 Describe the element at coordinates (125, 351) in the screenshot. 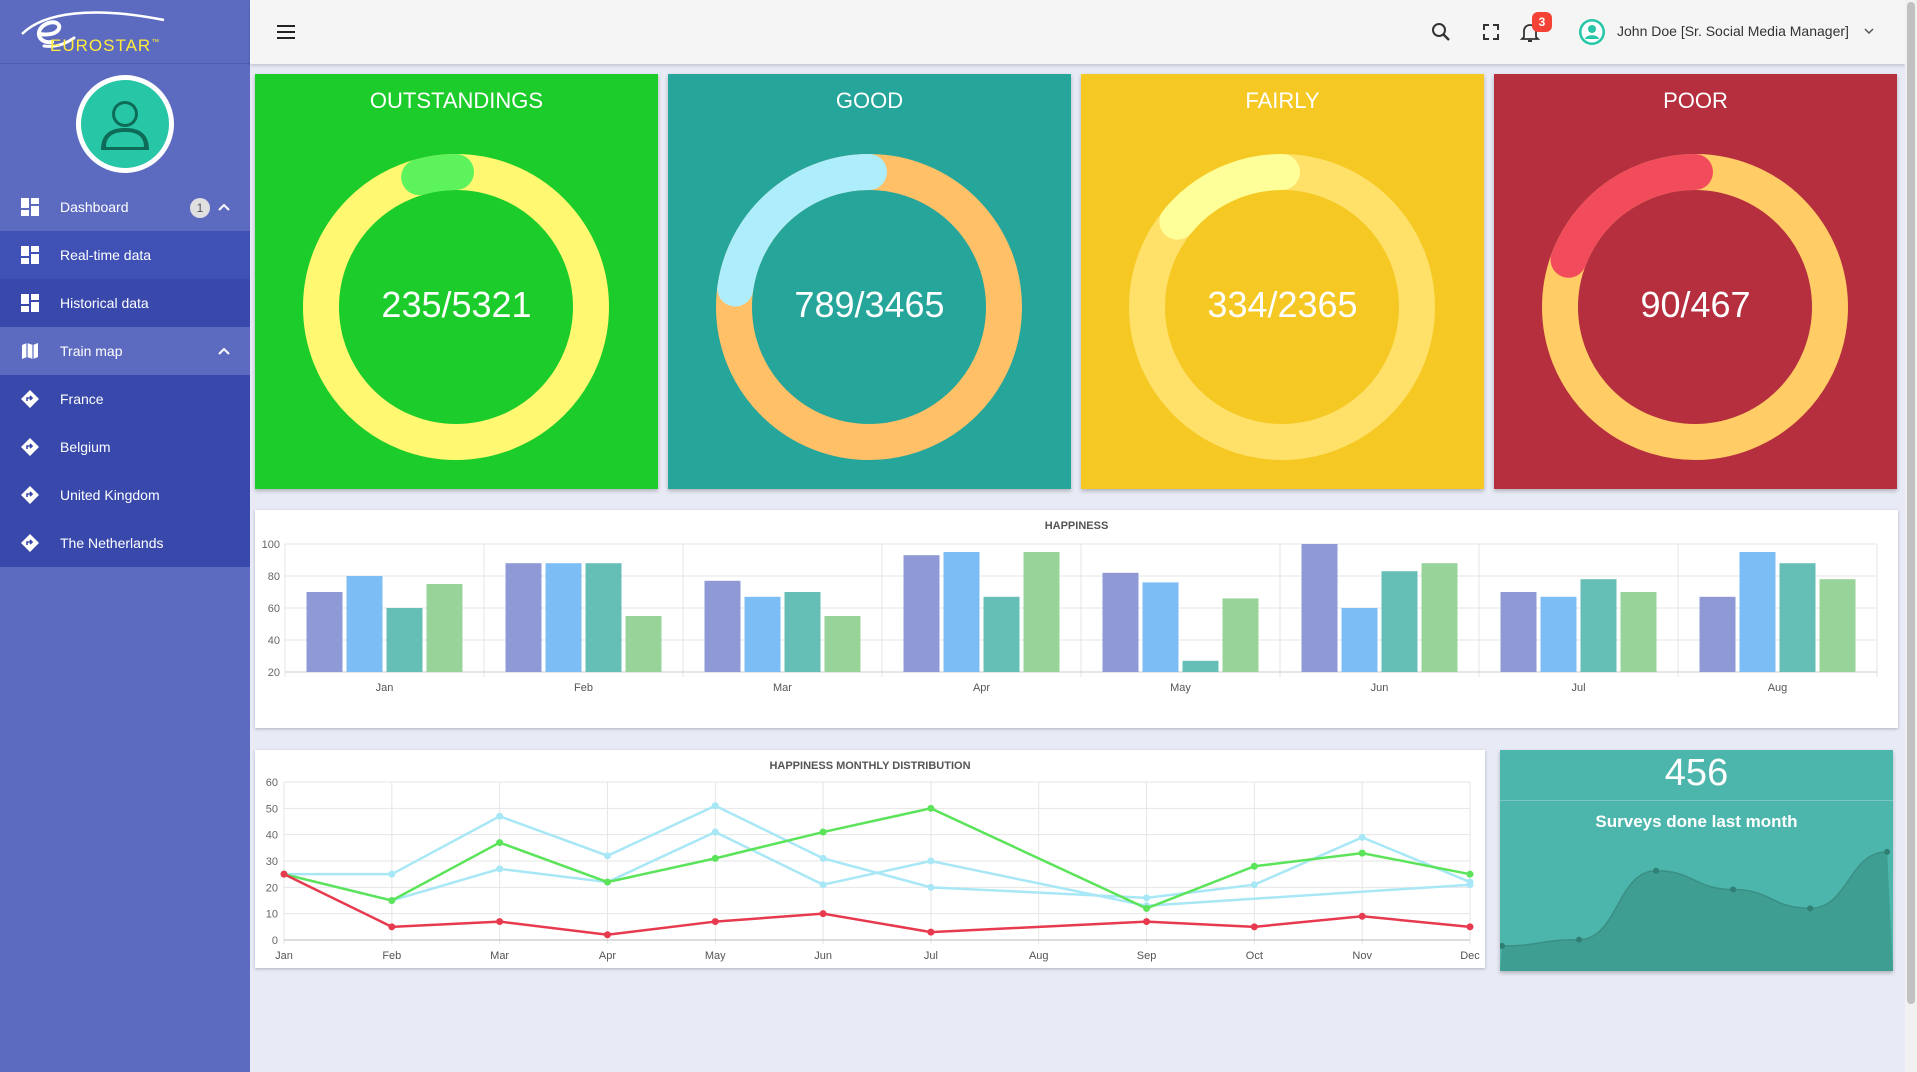

I see `sidebar-item-train-map: Train map` at that location.